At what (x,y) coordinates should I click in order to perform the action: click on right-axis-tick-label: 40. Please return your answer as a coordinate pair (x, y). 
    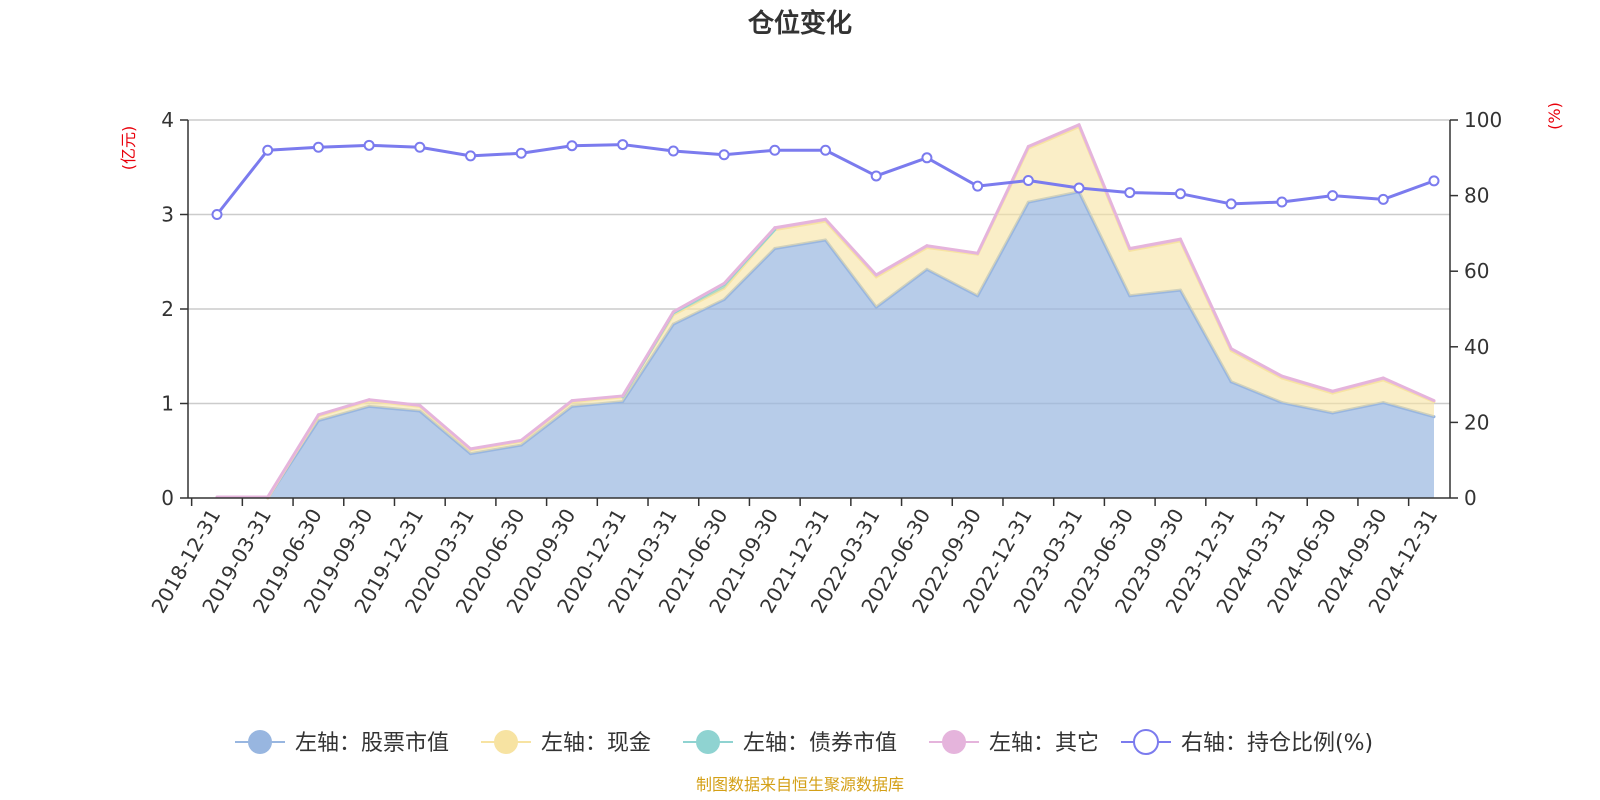
    Looking at the image, I should click on (1476, 347).